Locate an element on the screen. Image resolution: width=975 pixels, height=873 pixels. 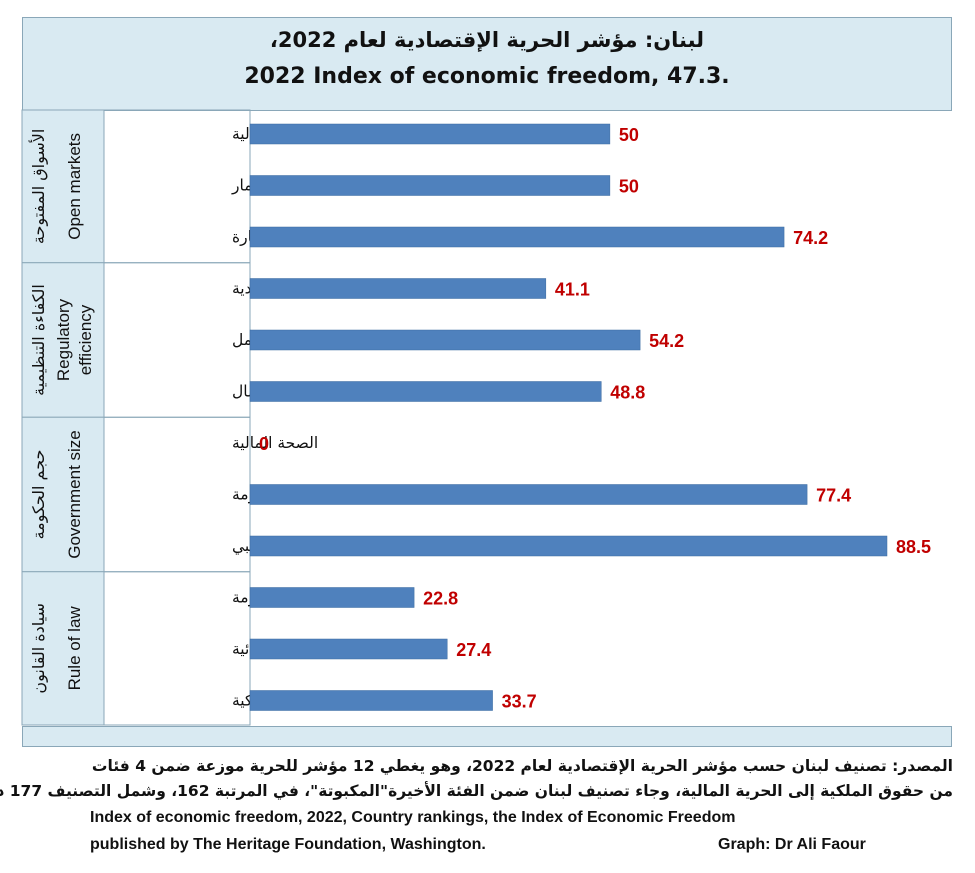
value-label: 22.8 is located at coordinates (440, 599).